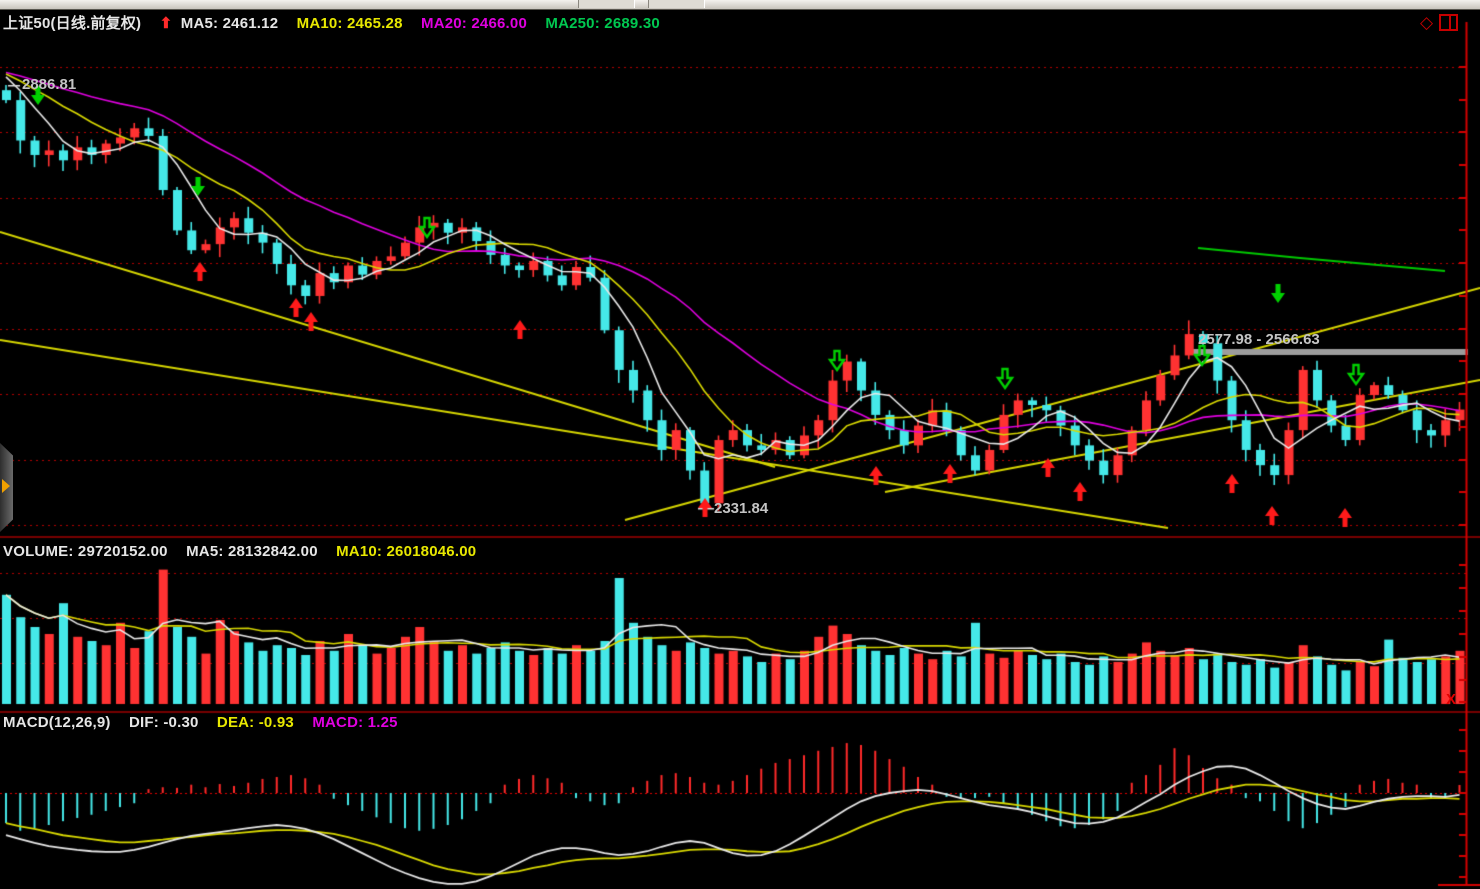 This screenshot has height=889, width=1480. Describe the element at coordinates (1427, 22) in the screenshot. I see `diamond-icon: ◇` at that location.